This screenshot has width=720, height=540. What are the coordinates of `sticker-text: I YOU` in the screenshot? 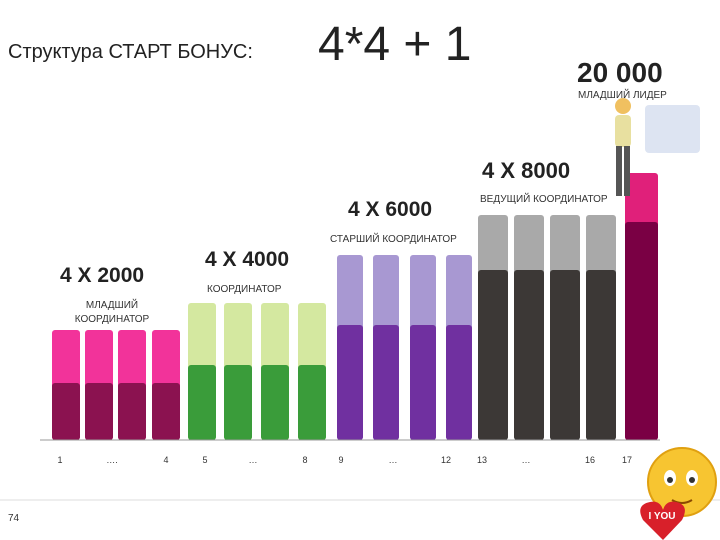 It's located at (661, 516).